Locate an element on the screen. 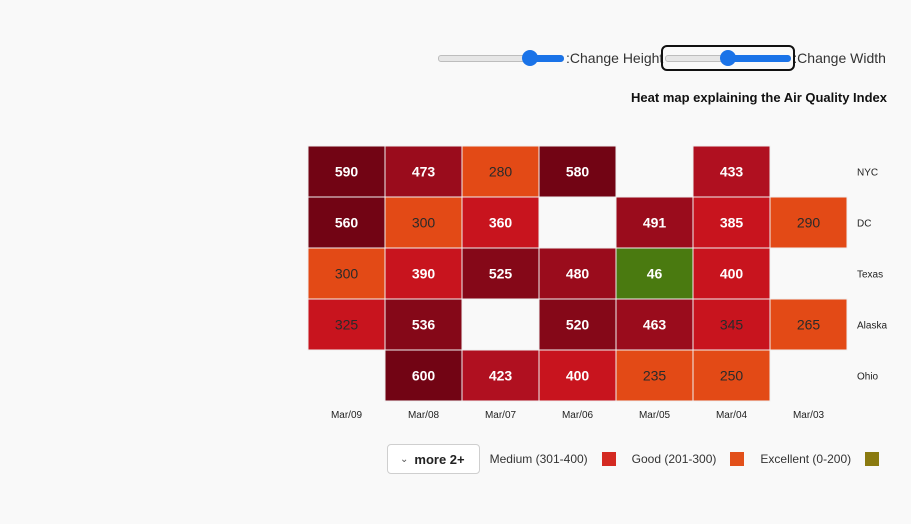  heatmap-cell-label: 325 is located at coordinates (347, 325).